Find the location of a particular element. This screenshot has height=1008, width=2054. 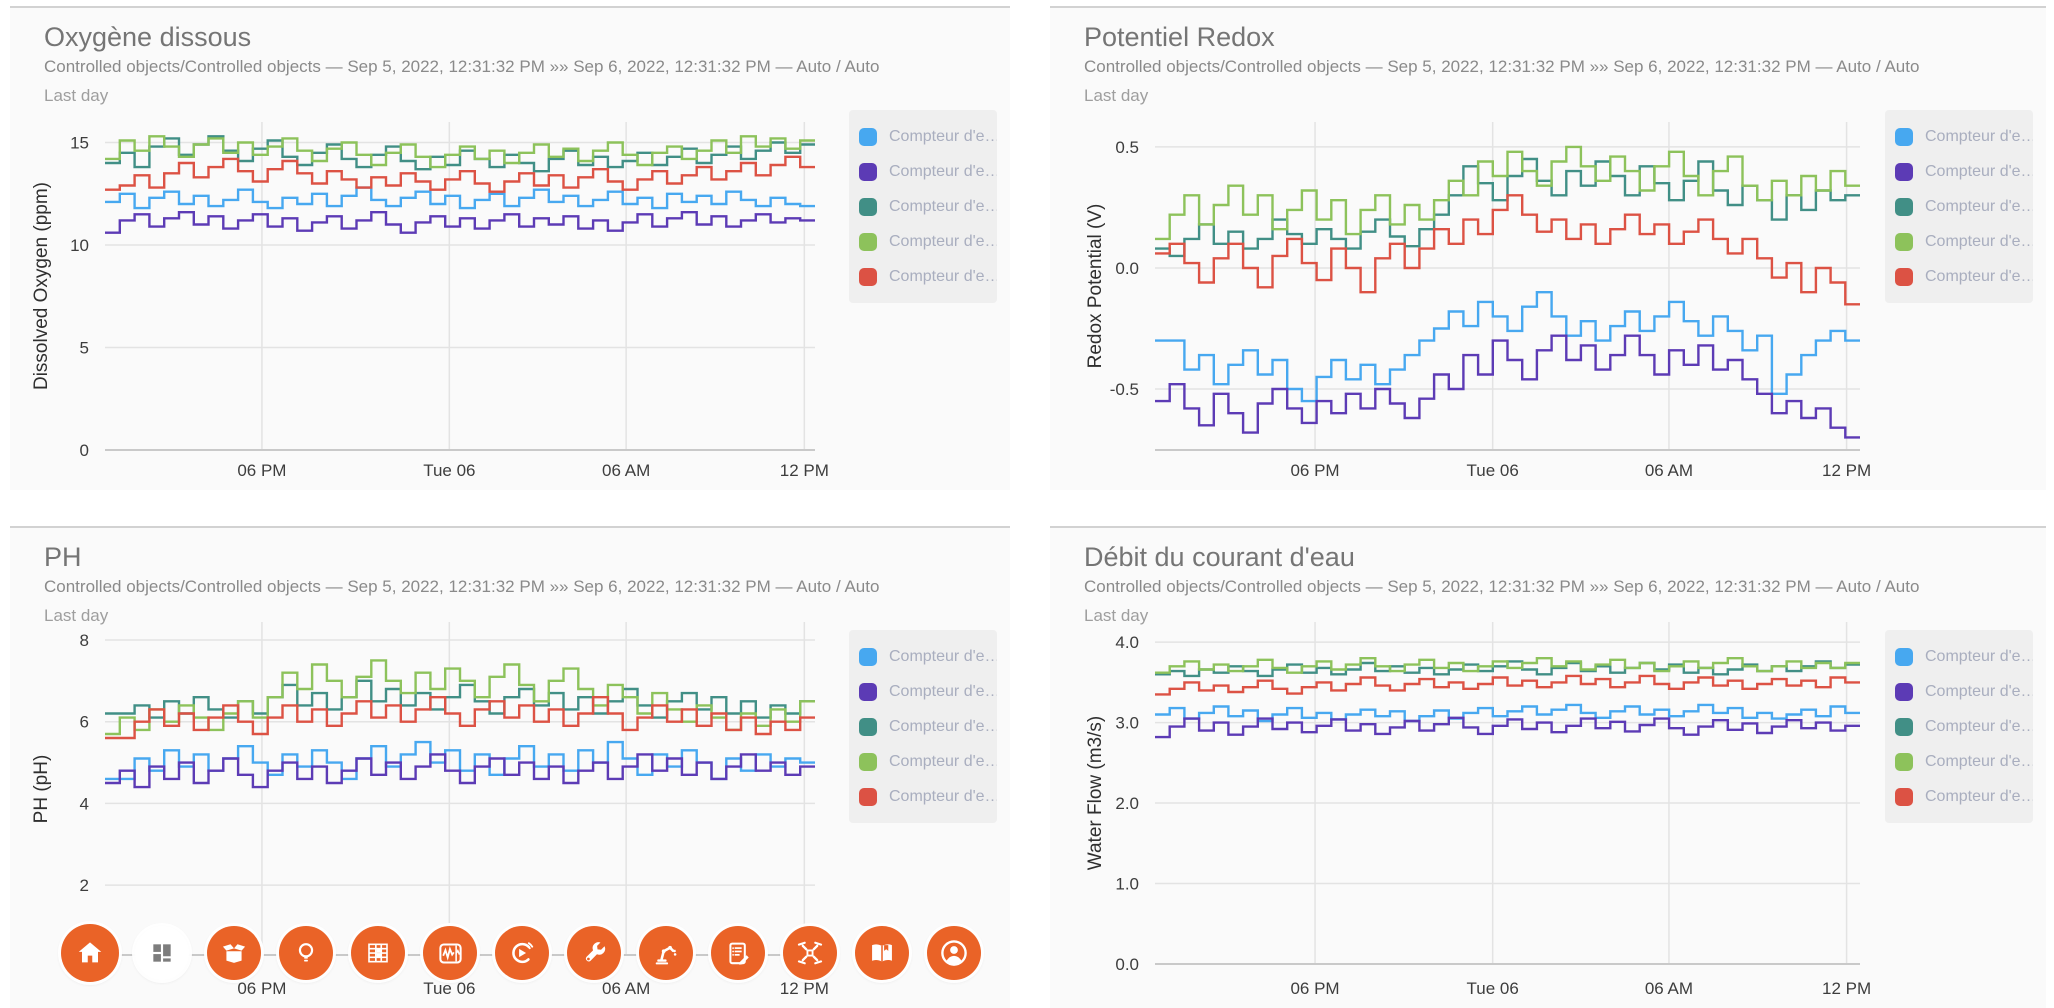

toolbar-button-drone is located at coordinates (810, 953).